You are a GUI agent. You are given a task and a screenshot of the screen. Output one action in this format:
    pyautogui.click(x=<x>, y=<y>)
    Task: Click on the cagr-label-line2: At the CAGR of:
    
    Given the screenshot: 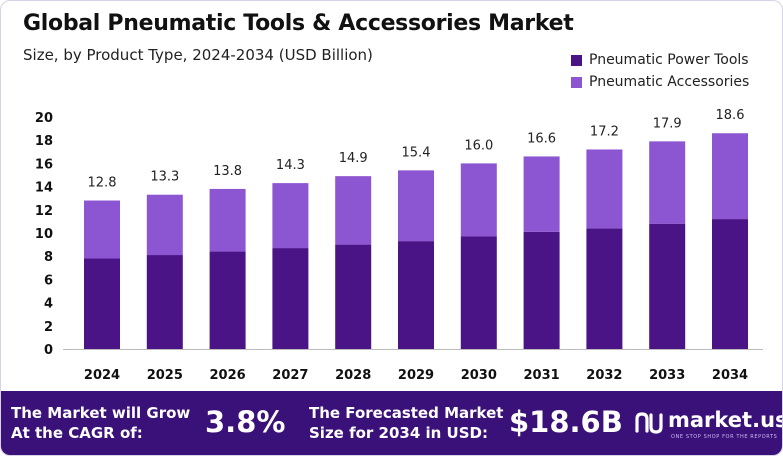 What is the action you would take?
    pyautogui.click(x=77, y=433)
    